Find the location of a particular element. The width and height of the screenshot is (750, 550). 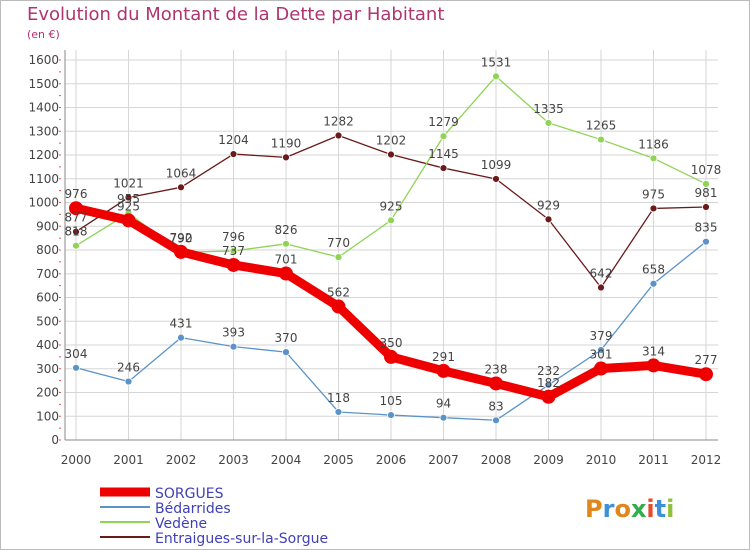

data-label: 105 is located at coordinates (391, 401).